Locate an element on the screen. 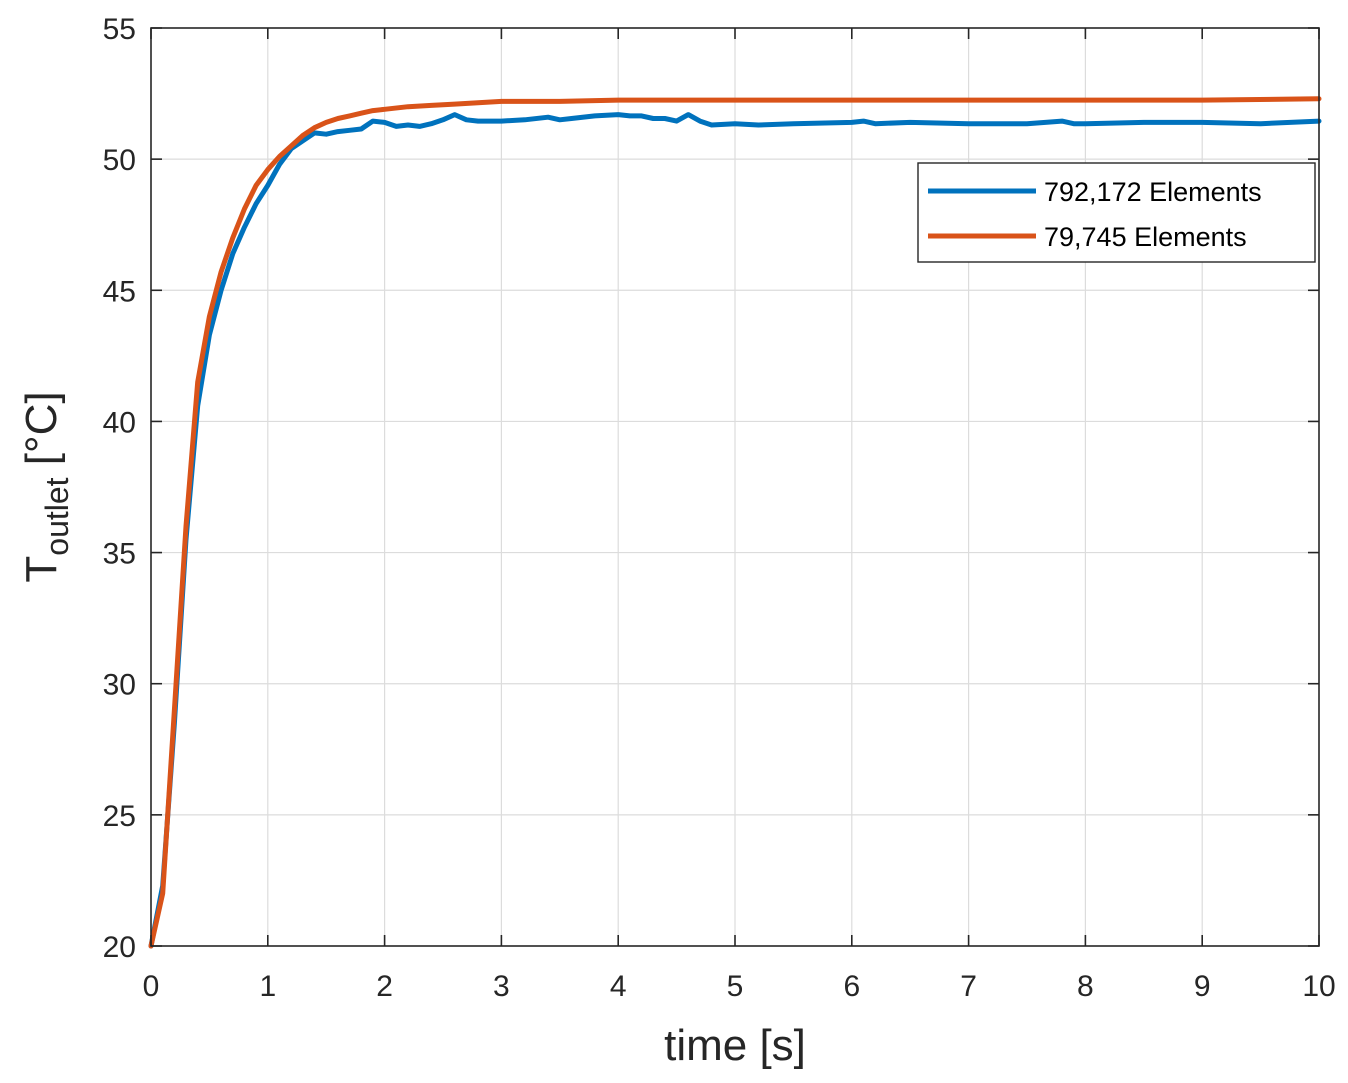 Image resolution: width=1348 pixels, height=1083 pixels. x-tick-label: 8 is located at coordinates (1085, 986).